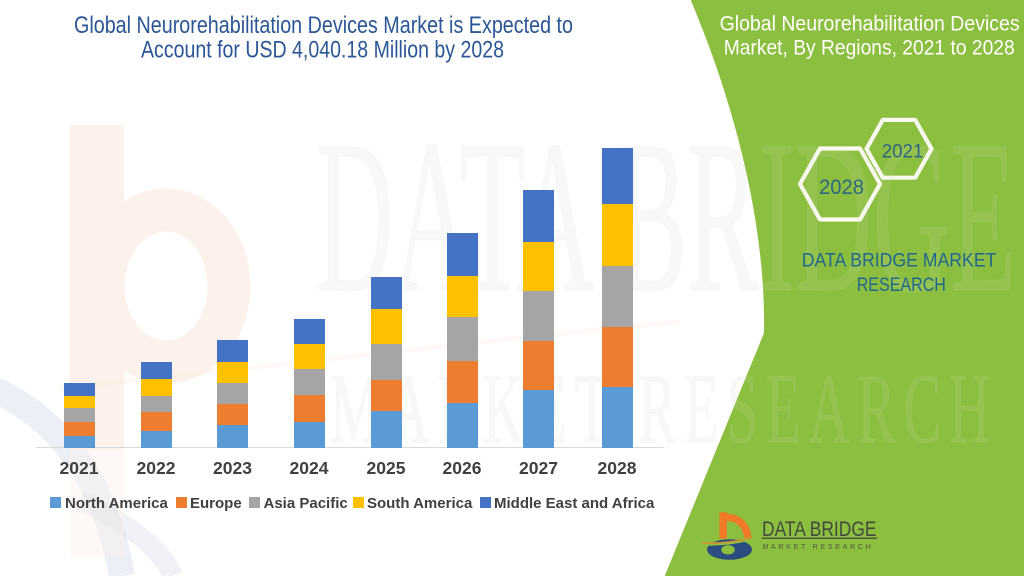 The height and width of the screenshot is (576, 1024). I want to click on svg-text: 2021, so click(903, 152).